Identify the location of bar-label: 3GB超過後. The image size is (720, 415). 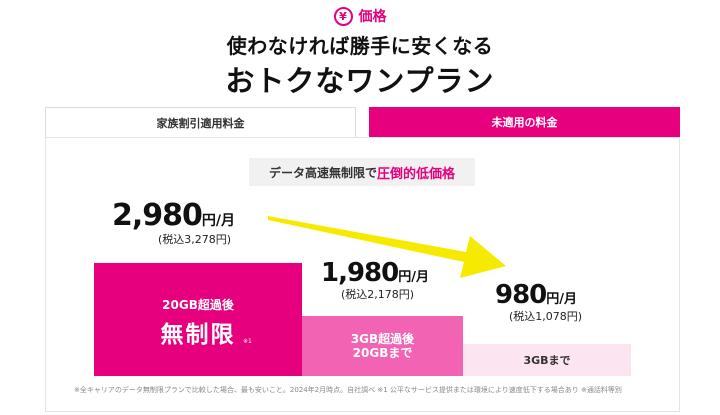
(382, 339).